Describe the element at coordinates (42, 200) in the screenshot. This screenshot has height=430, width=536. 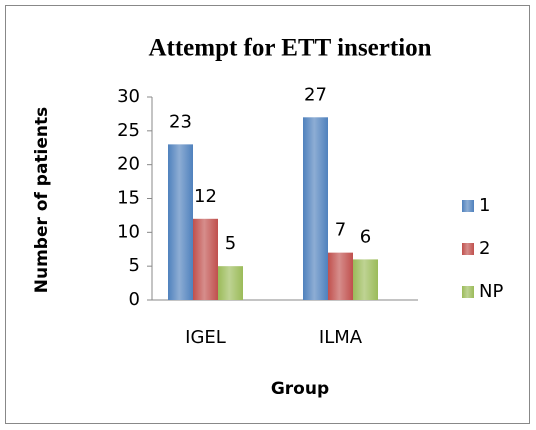
I see `y-axis-title: Number of patients` at that location.